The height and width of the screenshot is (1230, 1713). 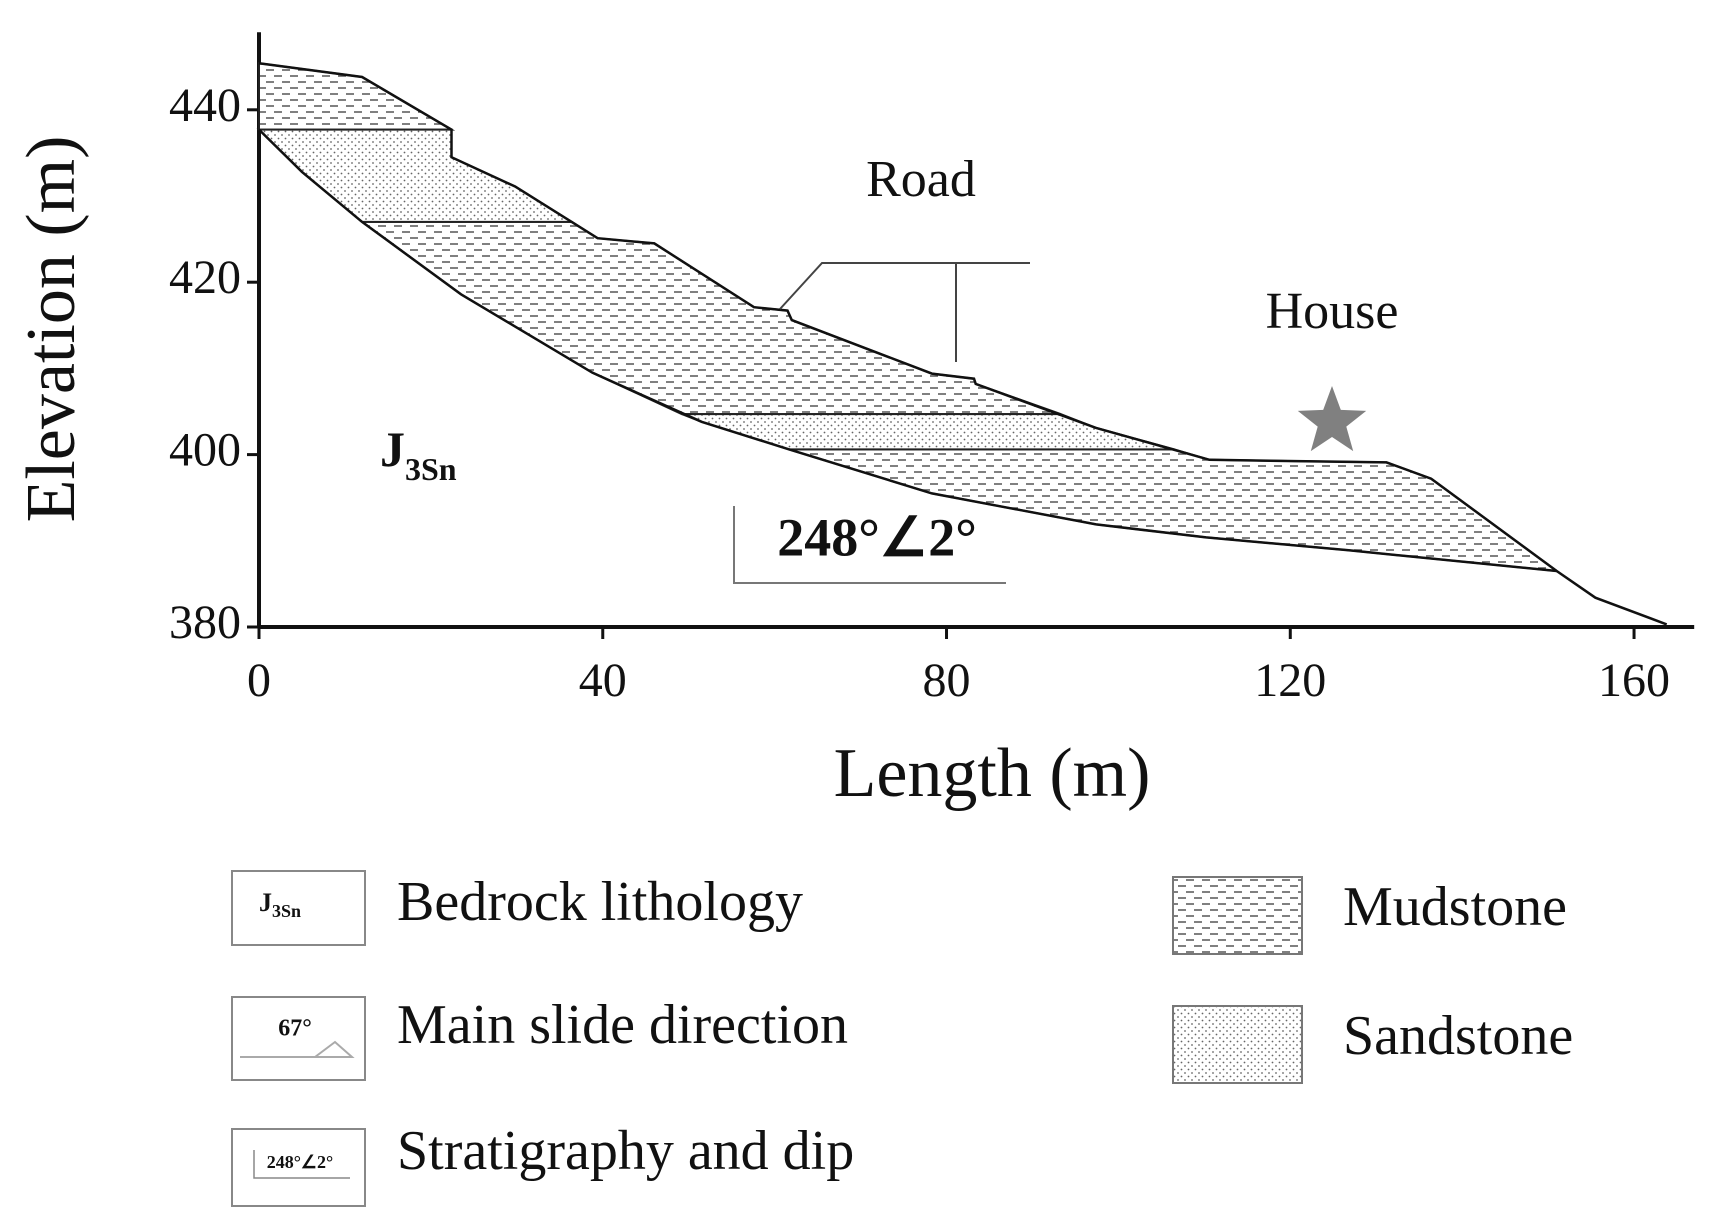 What do you see at coordinates (205, 450) in the screenshot?
I see `y-tick-label: 400` at bounding box center [205, 450].